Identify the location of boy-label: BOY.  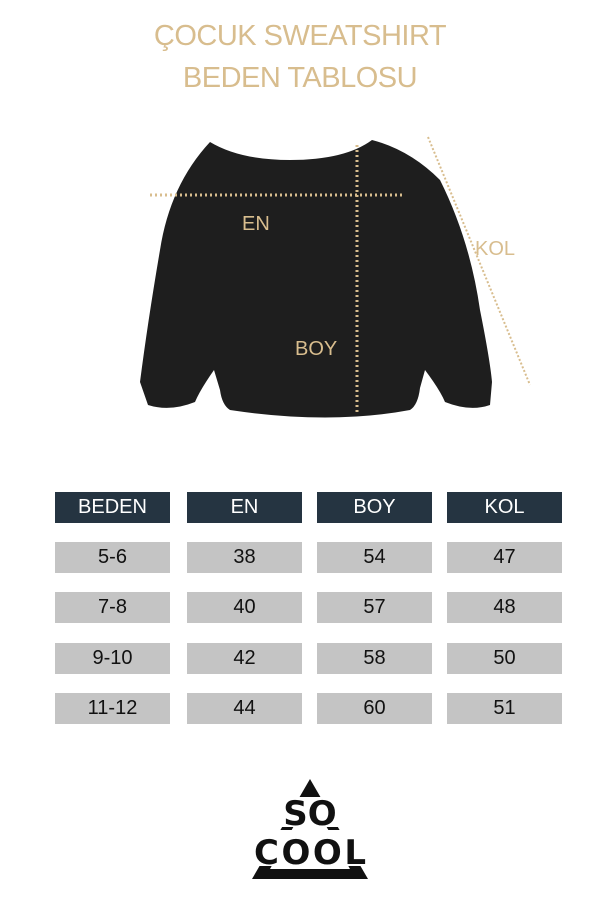
(316, 349).